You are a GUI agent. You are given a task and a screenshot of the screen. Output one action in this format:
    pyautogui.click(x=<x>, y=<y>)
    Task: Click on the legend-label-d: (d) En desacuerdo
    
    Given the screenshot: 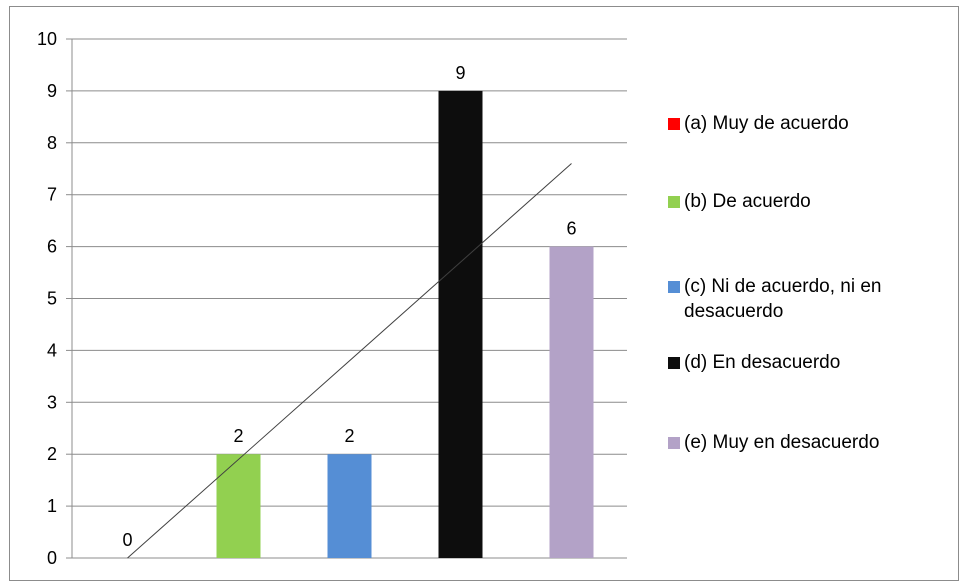 What is the action you would take?
    pyautogui.click(x=762, y=362)
    